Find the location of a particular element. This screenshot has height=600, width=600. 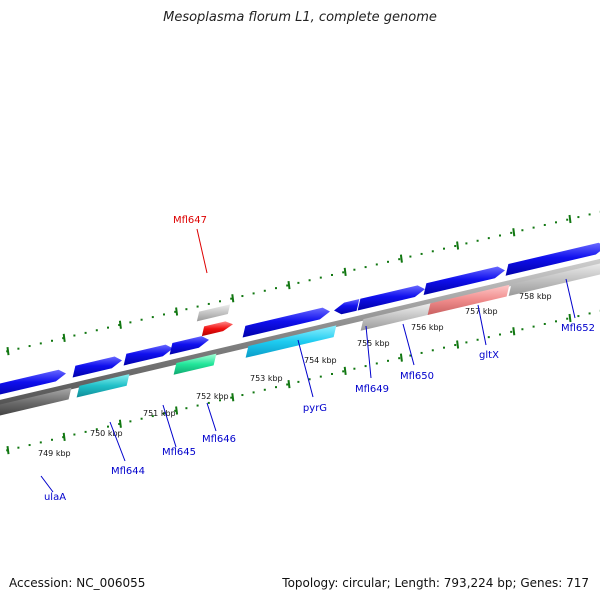

gene-ulaA-feature is located at coordinates (33, 383).